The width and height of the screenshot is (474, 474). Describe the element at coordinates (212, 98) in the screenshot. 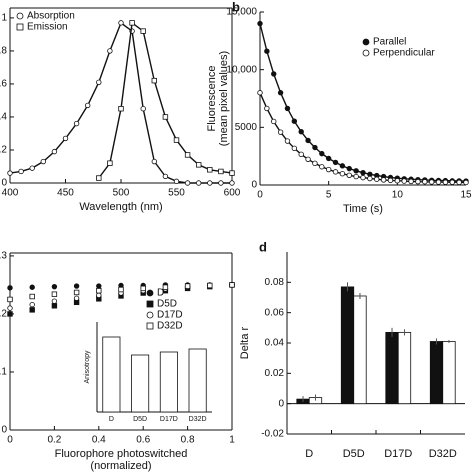

I see `y-axis-label: Fluorescence` at that location.